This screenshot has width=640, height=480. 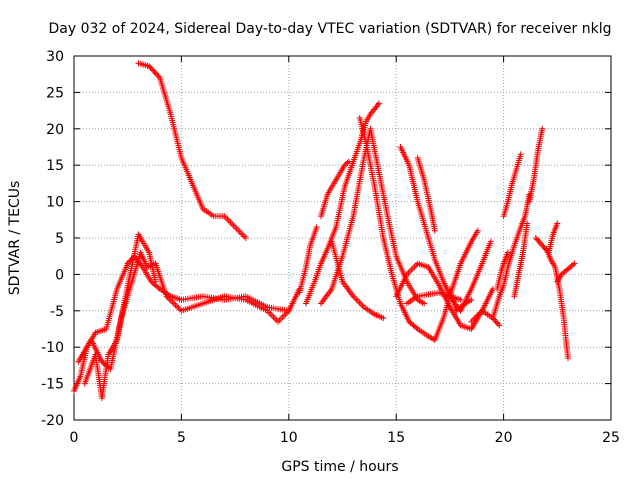 I want to click on y-tick-label: 15, so click(x=55, y=166).